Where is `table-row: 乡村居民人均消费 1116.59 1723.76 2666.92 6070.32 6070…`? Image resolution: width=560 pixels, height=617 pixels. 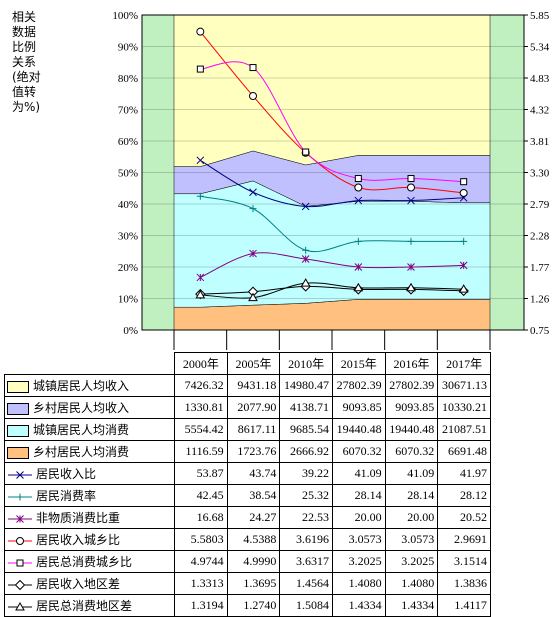
table-row: 乡村居民人均消费 1116.59 1723.76 2666.92 6070.32 6070… is located at coordinates (247, 451).